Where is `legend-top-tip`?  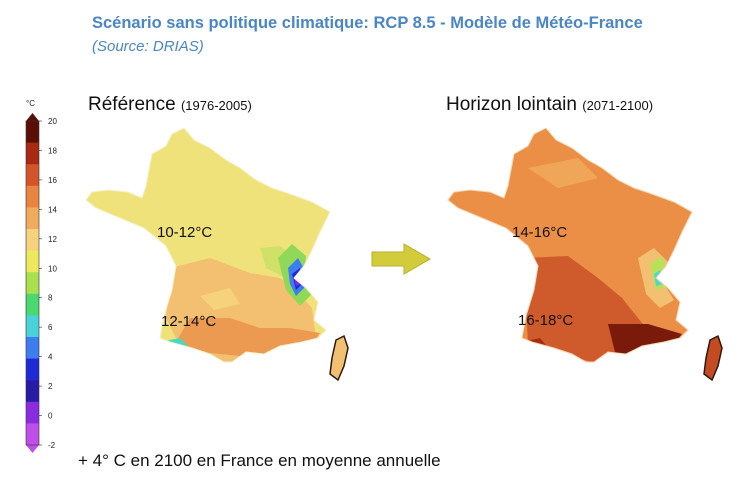
legend-top-tip is located at coordinates (32, 117).